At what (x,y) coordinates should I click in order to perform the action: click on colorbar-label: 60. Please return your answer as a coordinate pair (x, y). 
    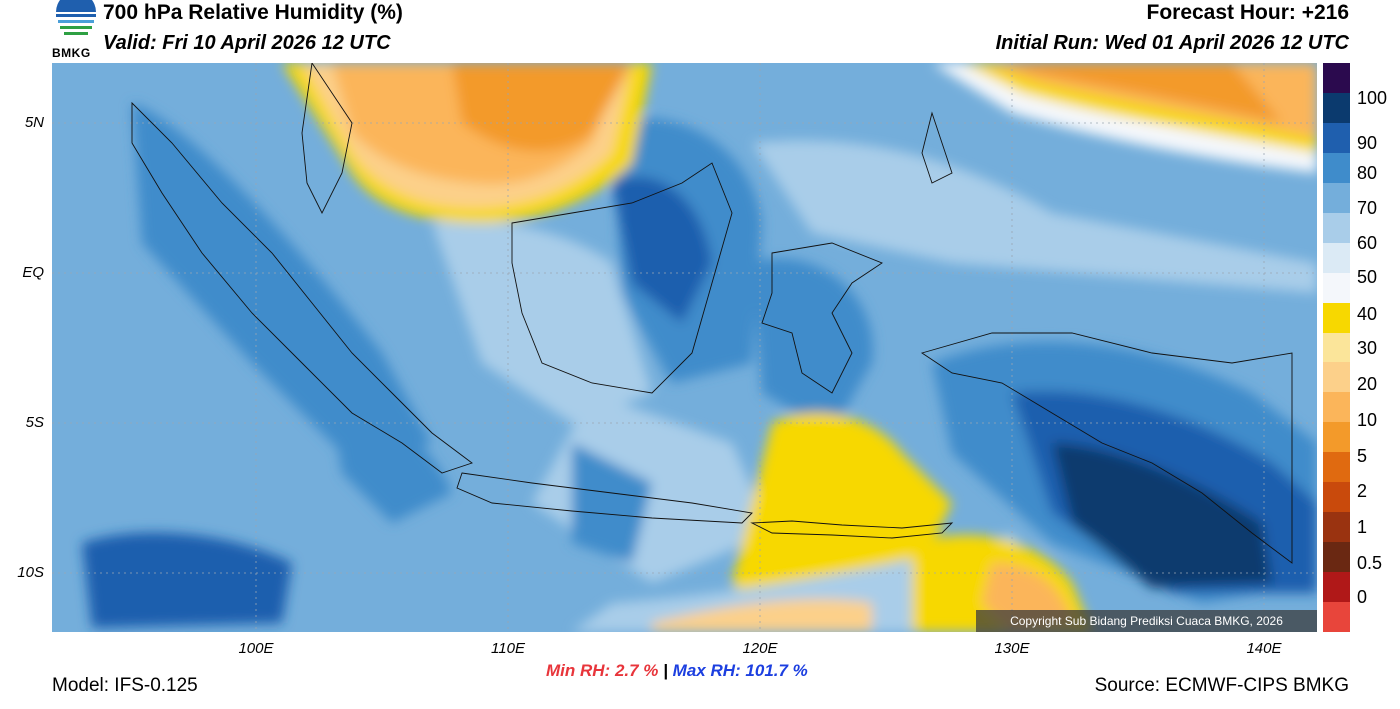
    Looking at the image, I should click on (1367, 243).